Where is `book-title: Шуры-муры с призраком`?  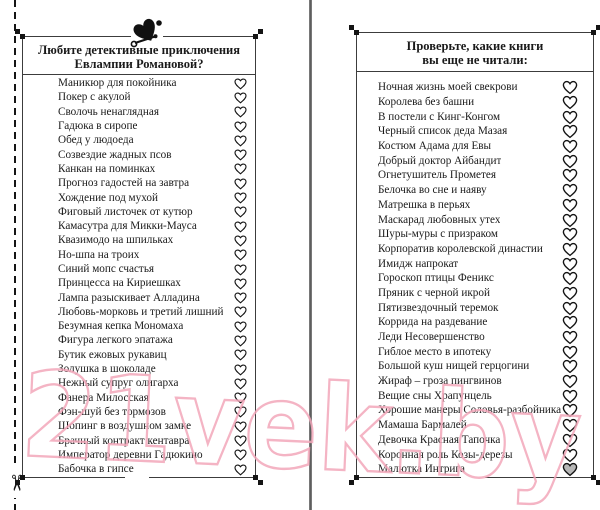 book-title: Шуры-муры с призраком is located at coordinates (438, 234).